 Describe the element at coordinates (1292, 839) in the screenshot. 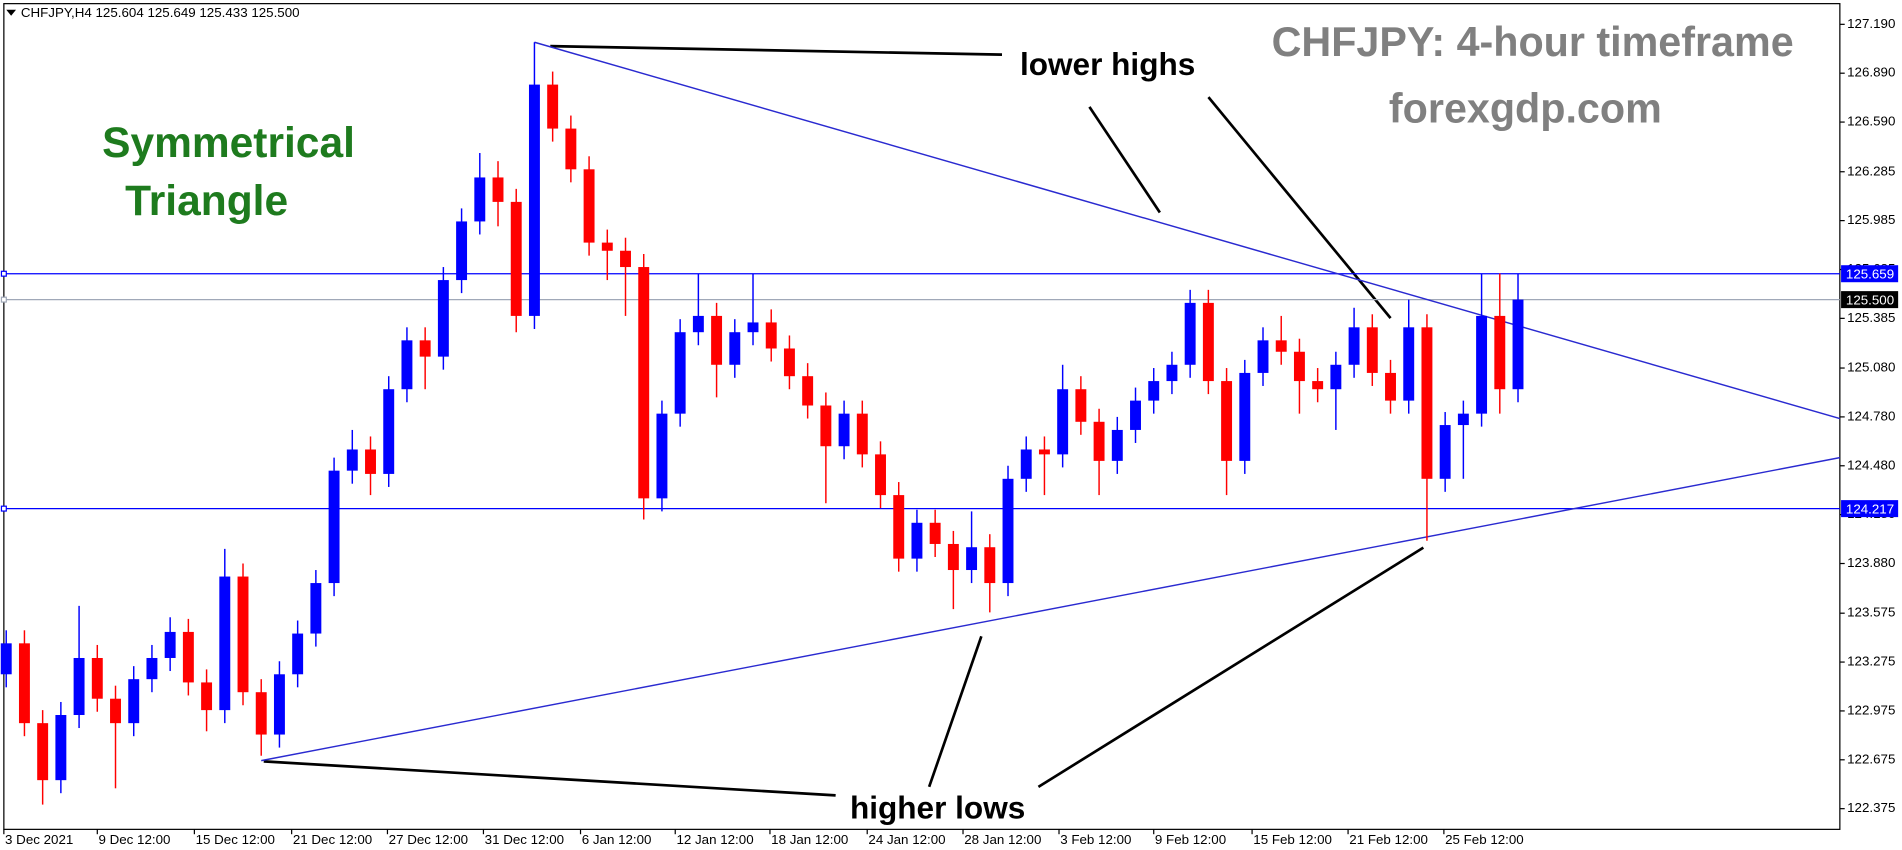

I see `x-tick-label: 15 Feb 12:00` at that location.